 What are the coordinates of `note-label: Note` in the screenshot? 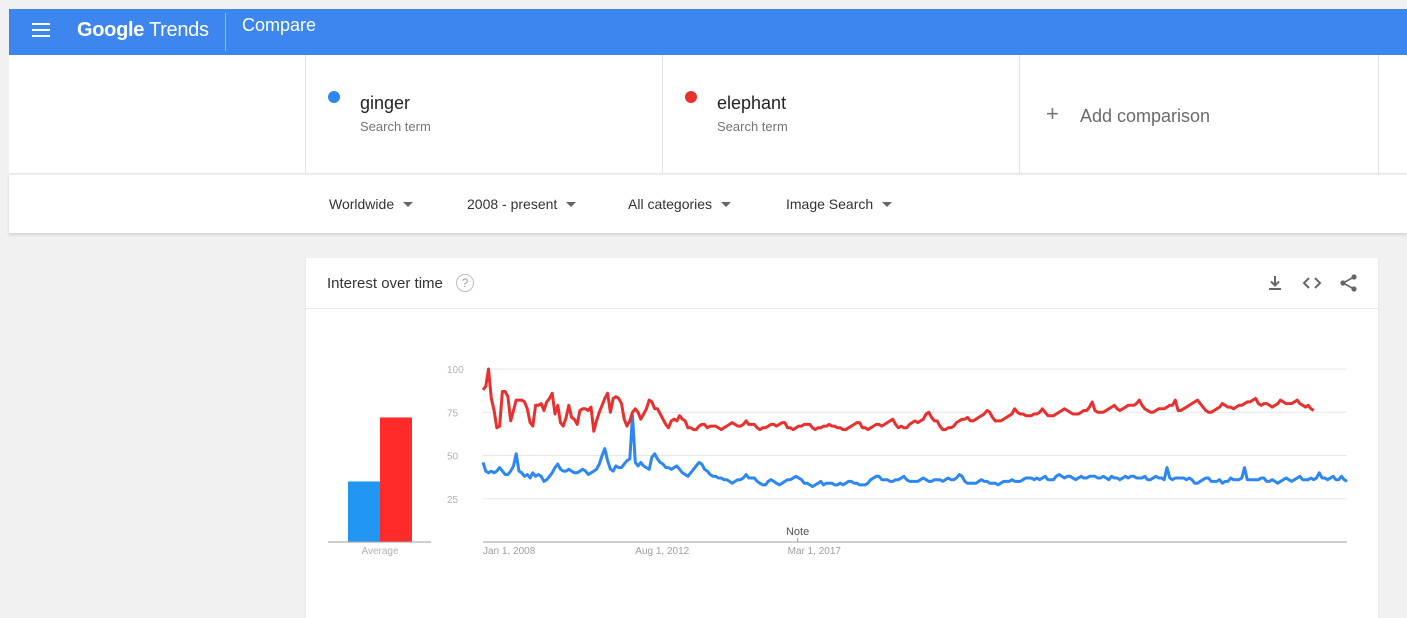 It's located at (797, 532).